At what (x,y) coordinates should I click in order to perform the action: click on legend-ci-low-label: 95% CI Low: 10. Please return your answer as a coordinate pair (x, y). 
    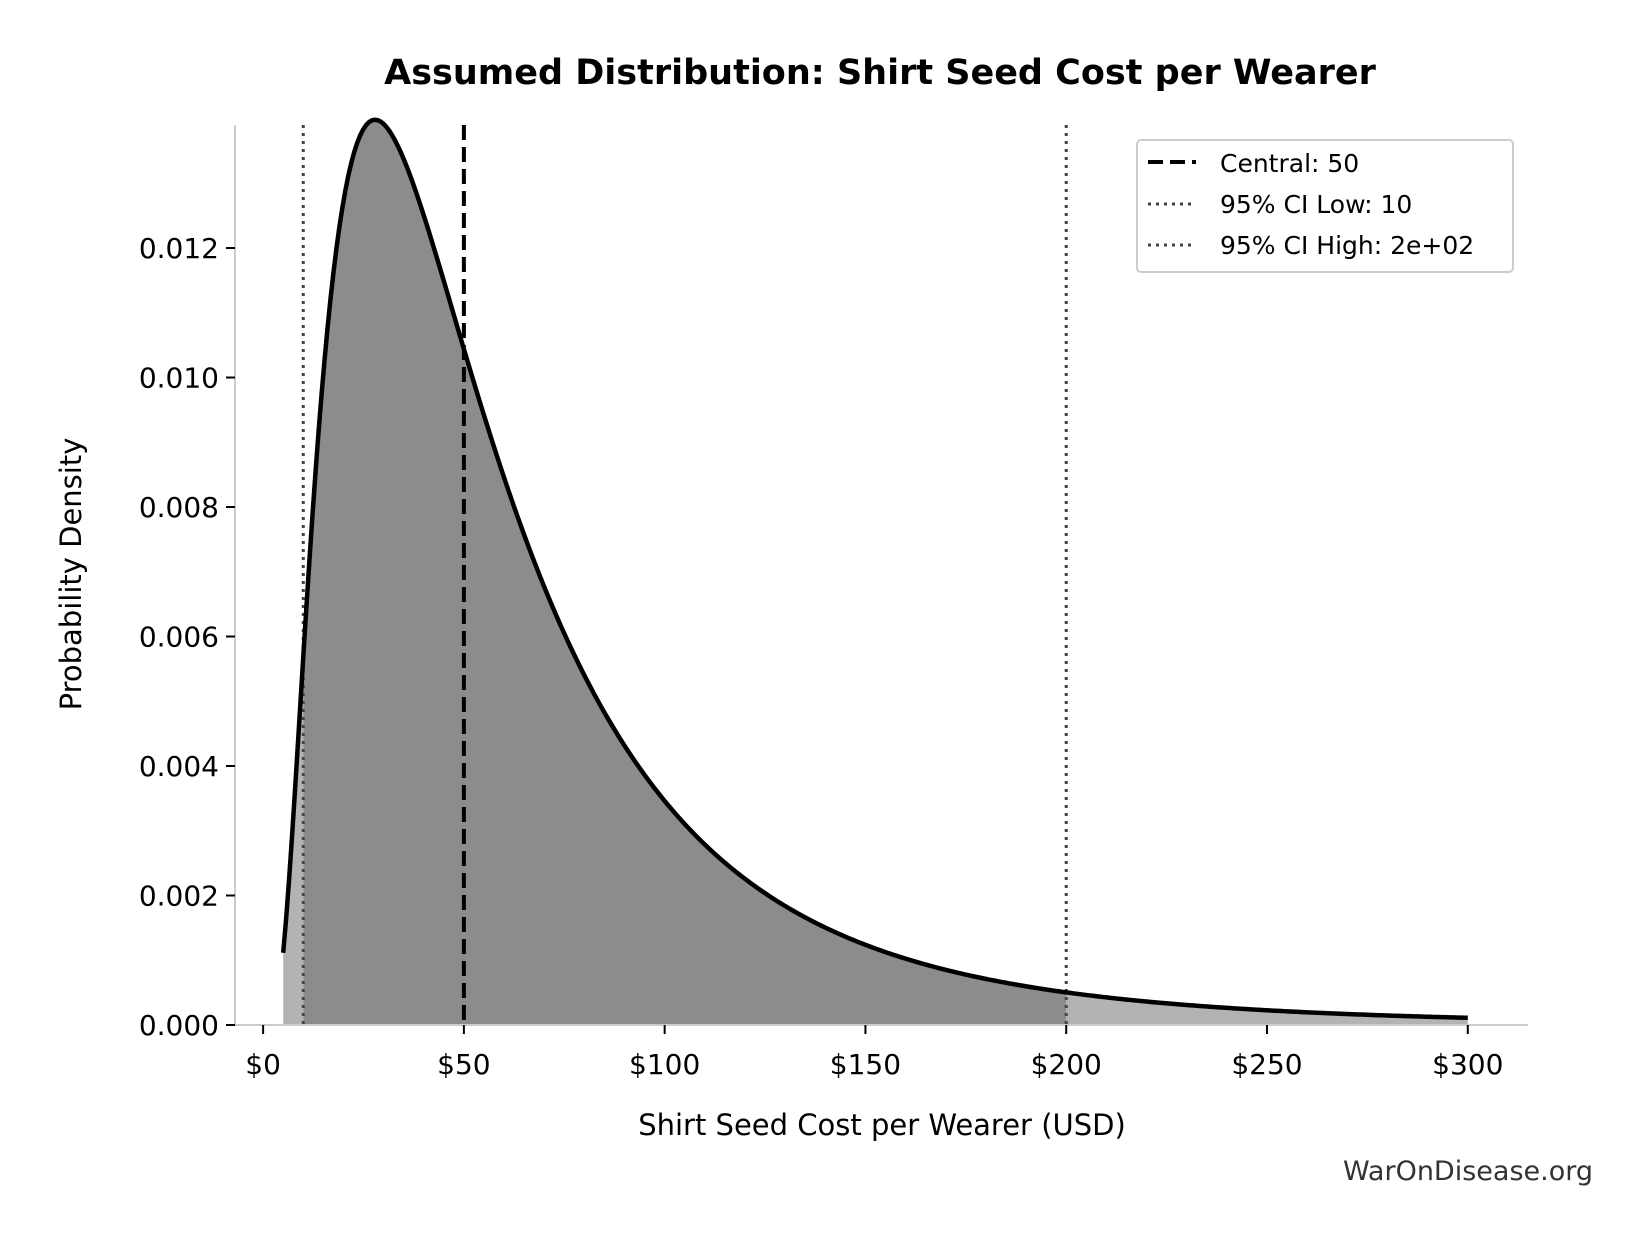
    Looking at the image, I should click on (1316, 204).